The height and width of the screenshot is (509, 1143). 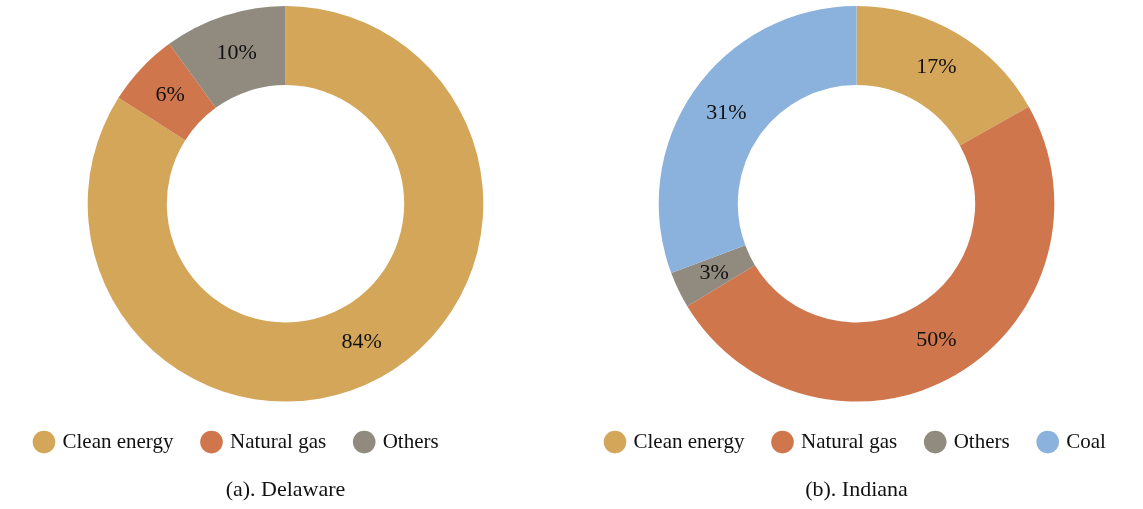 I want to click on data-label: 6%, so click(x=170, y=94).